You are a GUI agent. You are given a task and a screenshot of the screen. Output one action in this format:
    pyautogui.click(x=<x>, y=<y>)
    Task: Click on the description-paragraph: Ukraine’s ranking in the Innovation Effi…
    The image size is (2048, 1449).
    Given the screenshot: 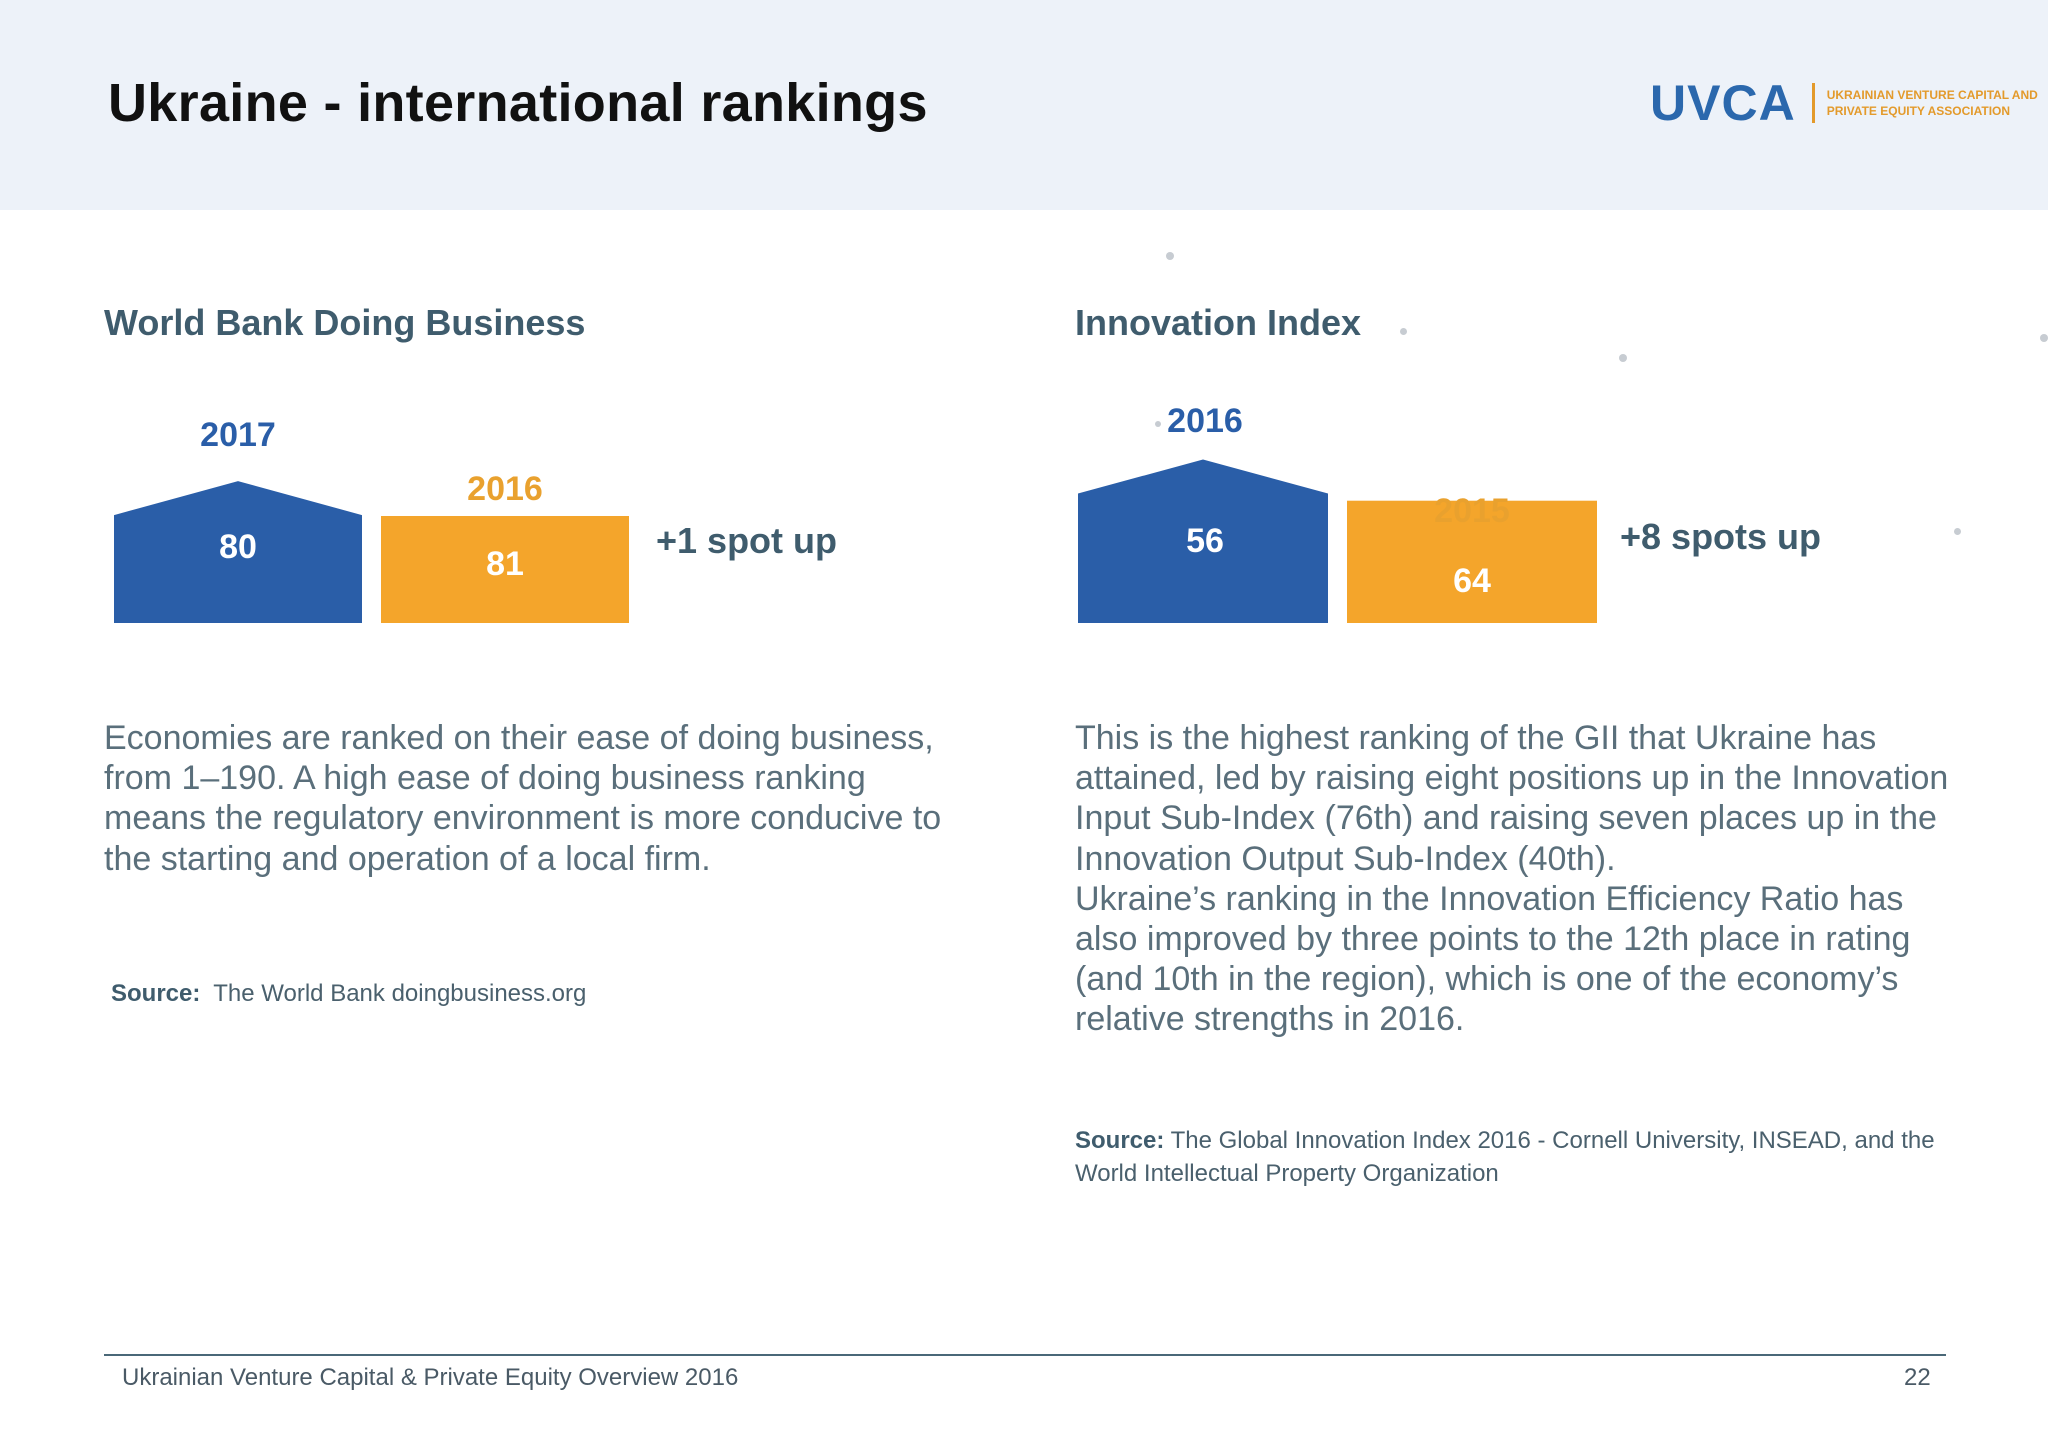 What is the action you would take?
    pyautogui.click(x=1493, y=959)
    